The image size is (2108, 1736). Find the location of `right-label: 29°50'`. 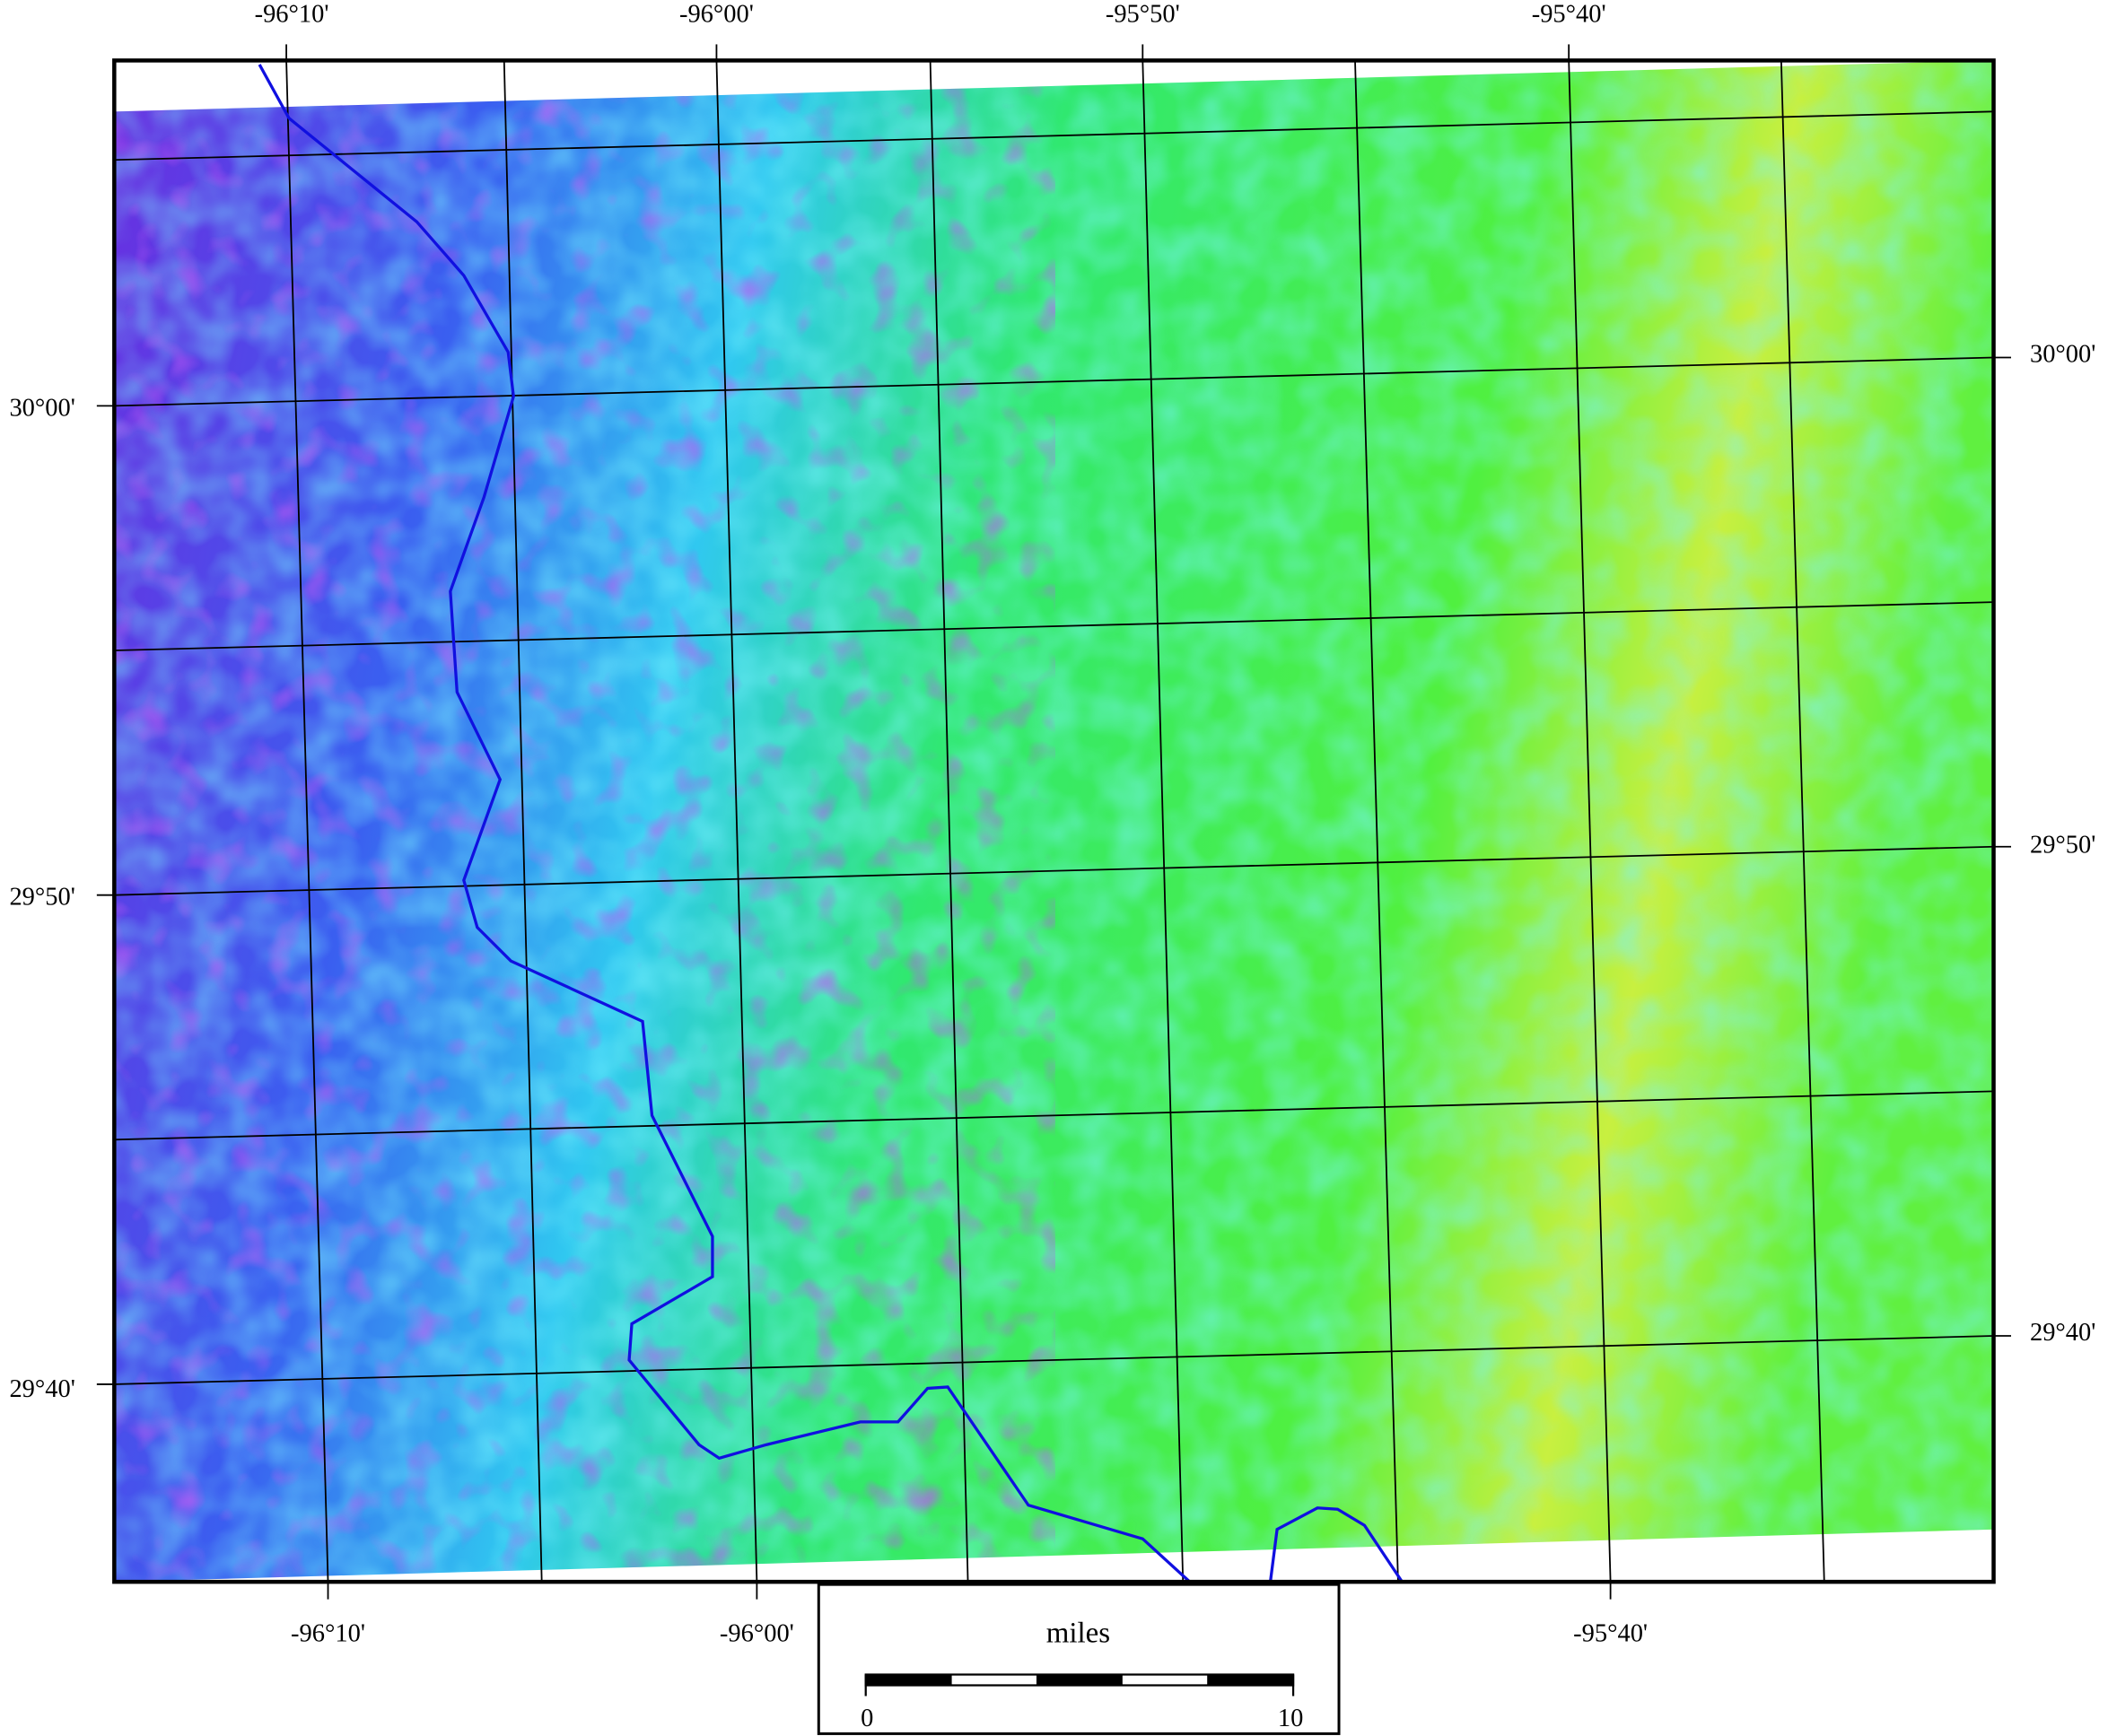

right-label: 29°50' is located at coordinates (2062, 845).